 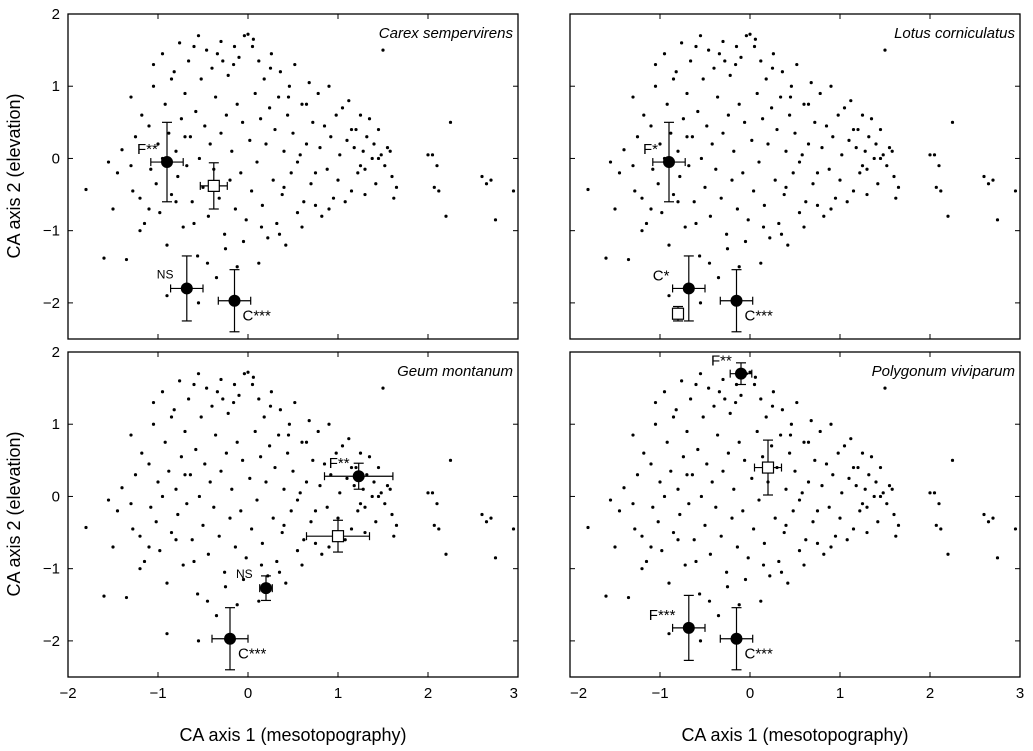 I want to click on y-tick-label: −1, so click(x=51, y=231).